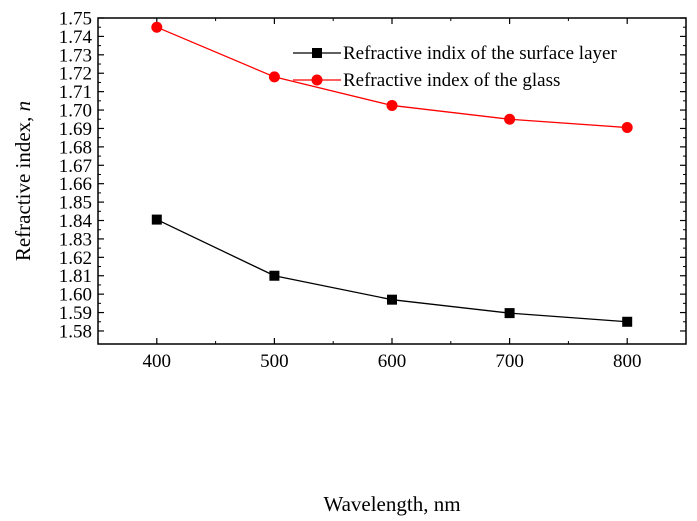 The image size is (697, 521). What do you see at coordinates (75, 55) in the screenshot?
I see `y-tick-label: 1.73` at bounding box center [75, 55].